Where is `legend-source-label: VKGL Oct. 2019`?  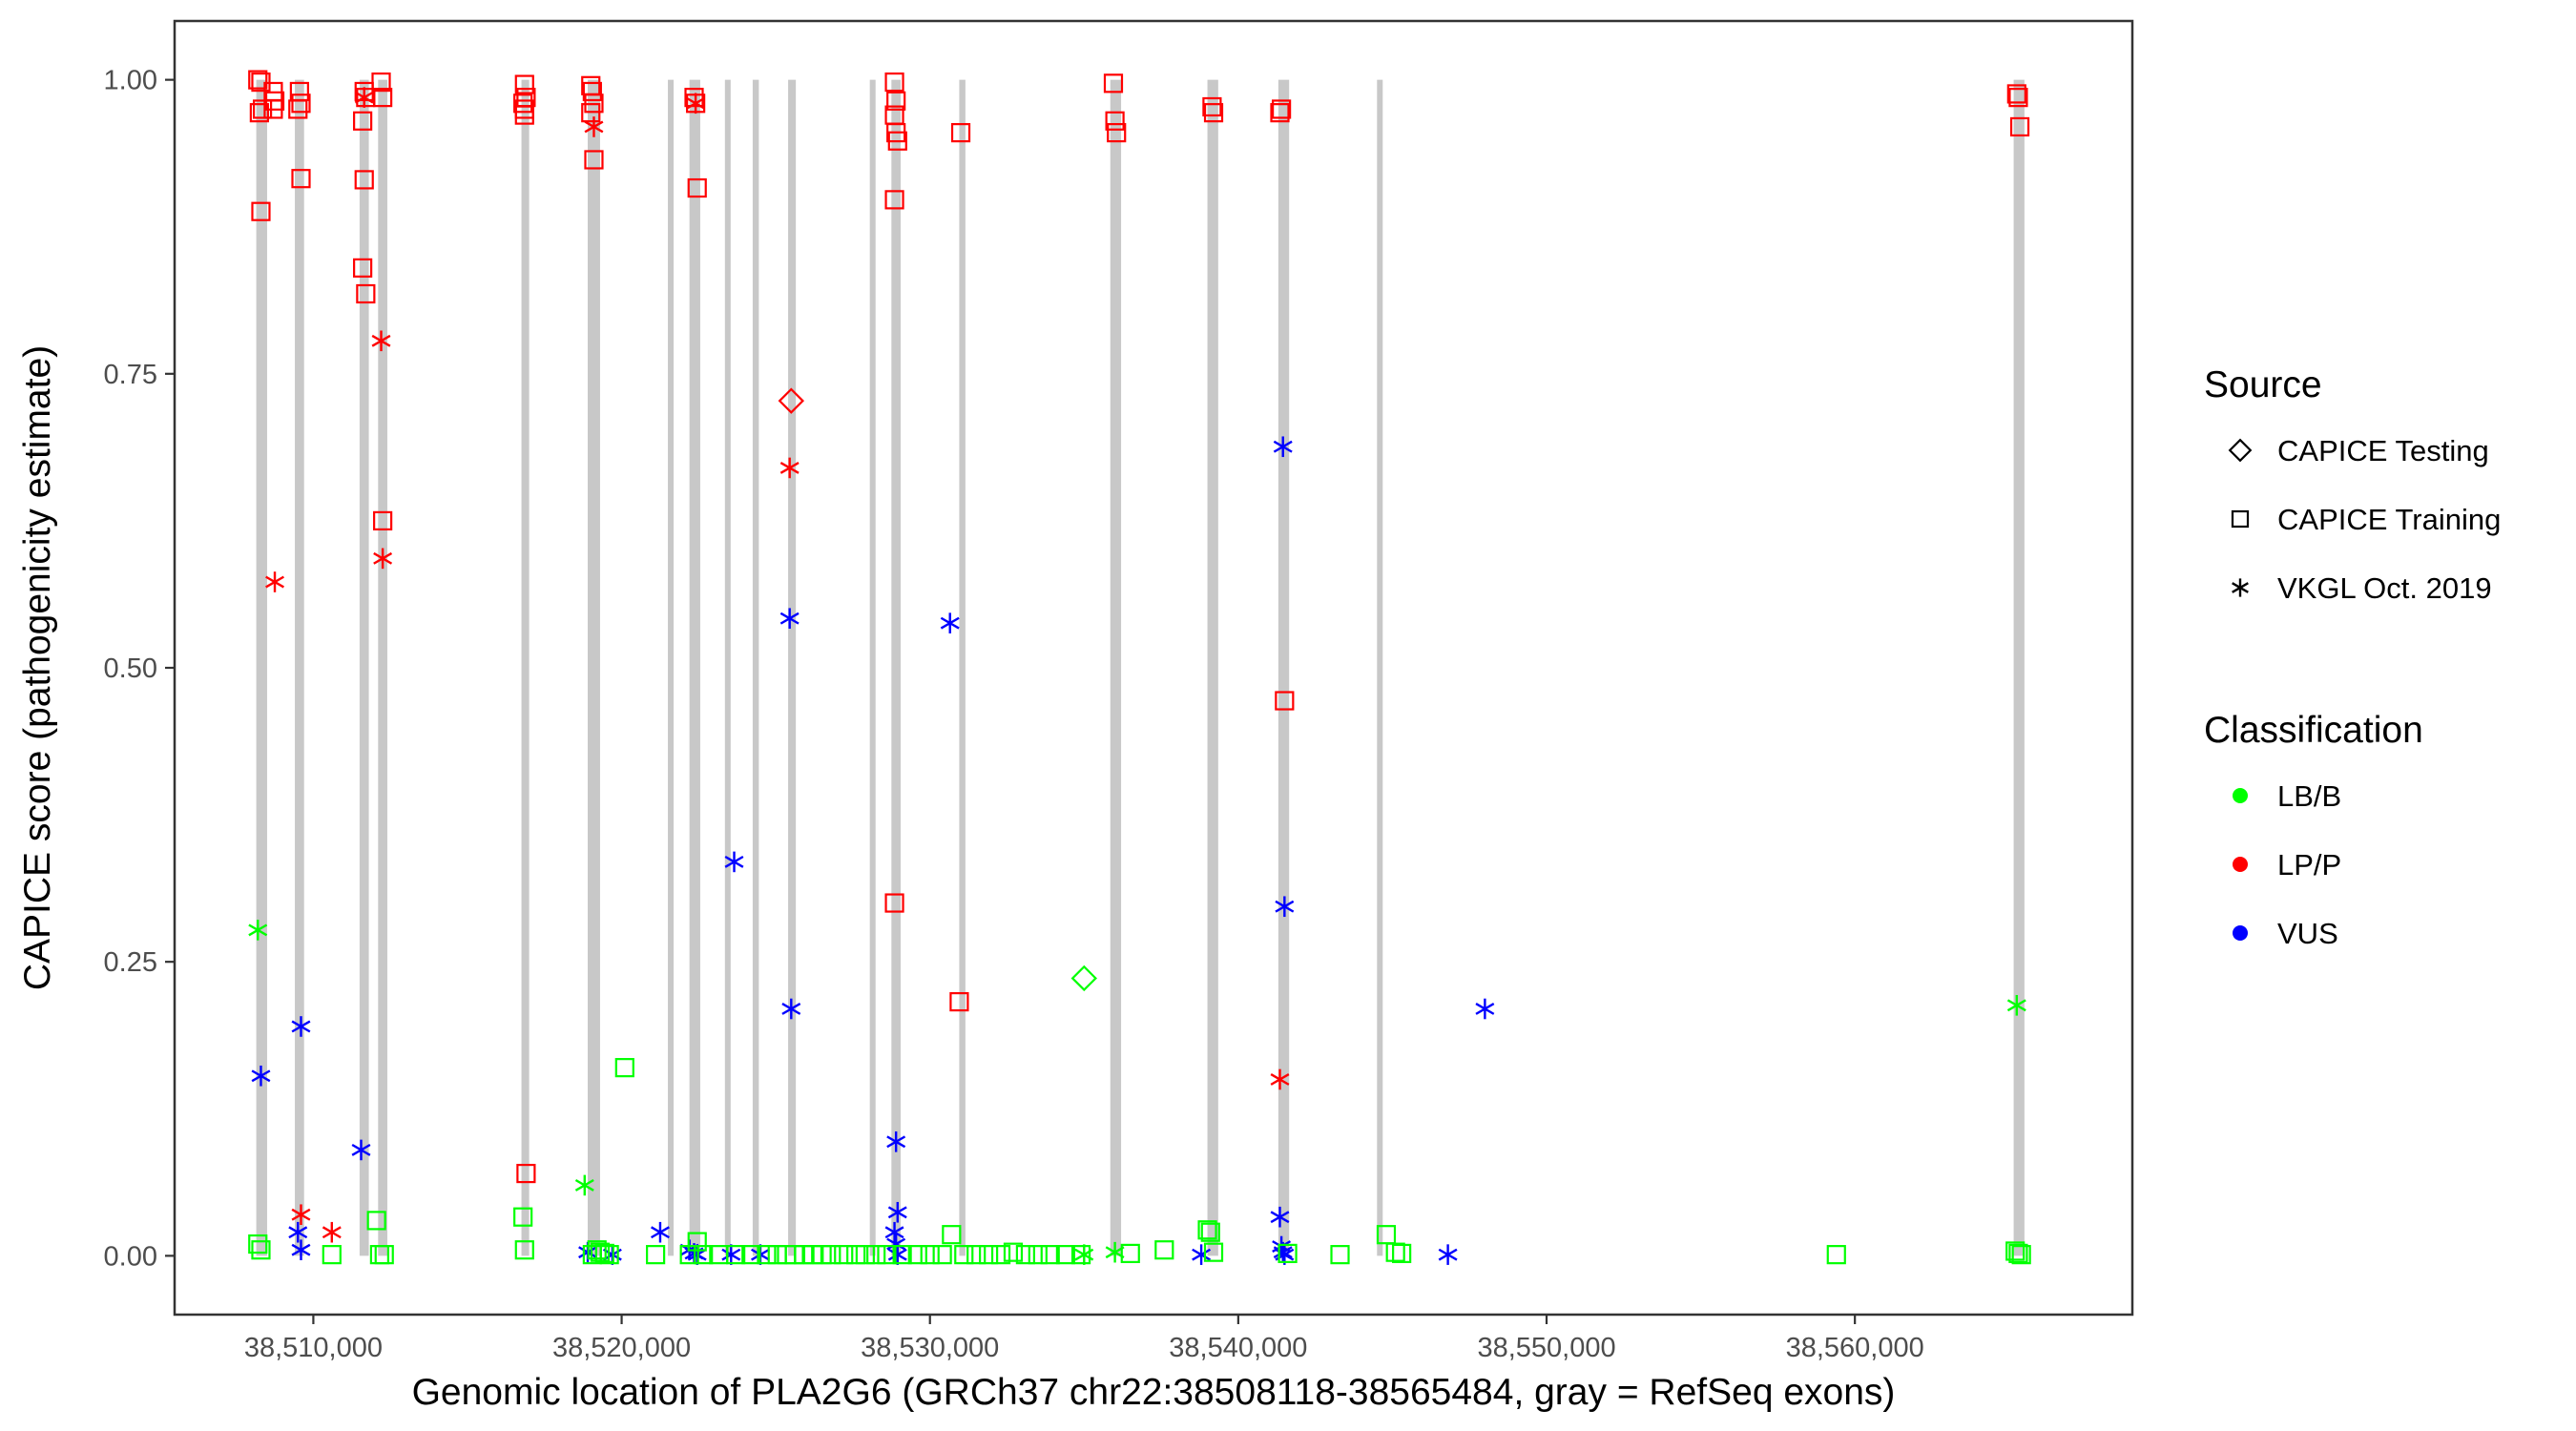
legend-source-label: VKGL Oct. 2019 is located at coordinates (2384, 588).